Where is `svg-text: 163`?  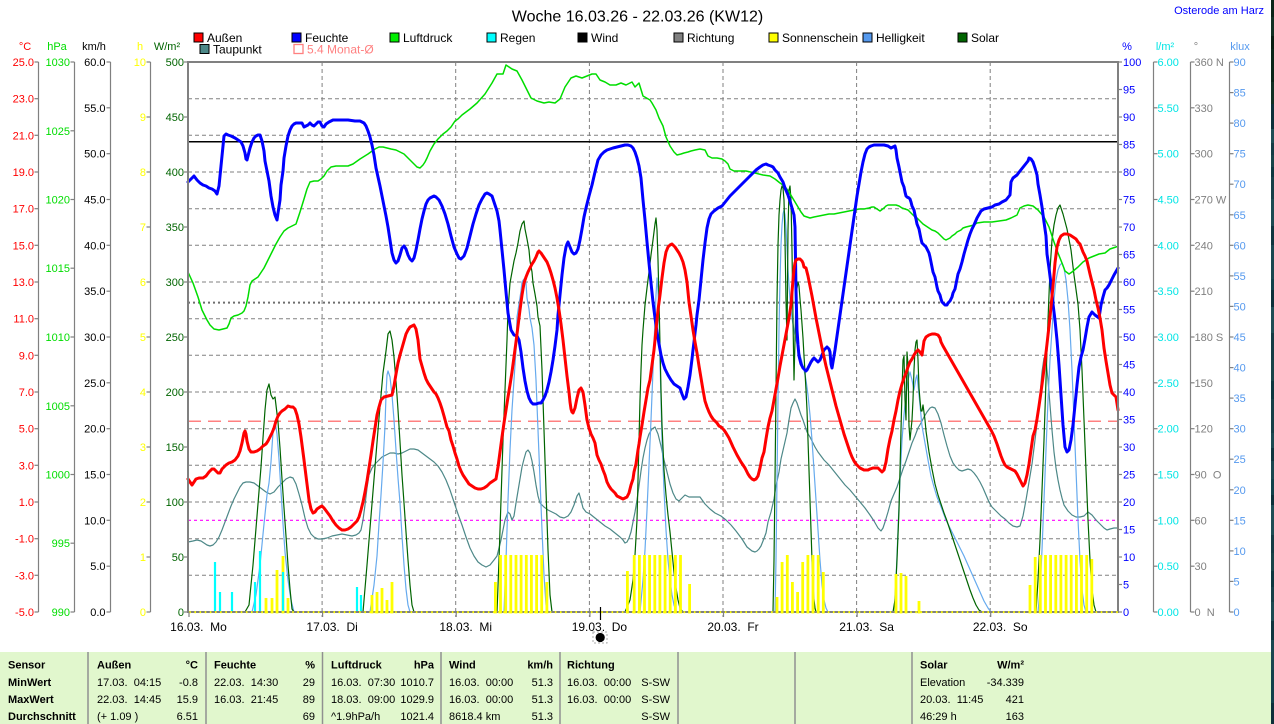 svg-text: 163 is located at coordinates (1015, 717).